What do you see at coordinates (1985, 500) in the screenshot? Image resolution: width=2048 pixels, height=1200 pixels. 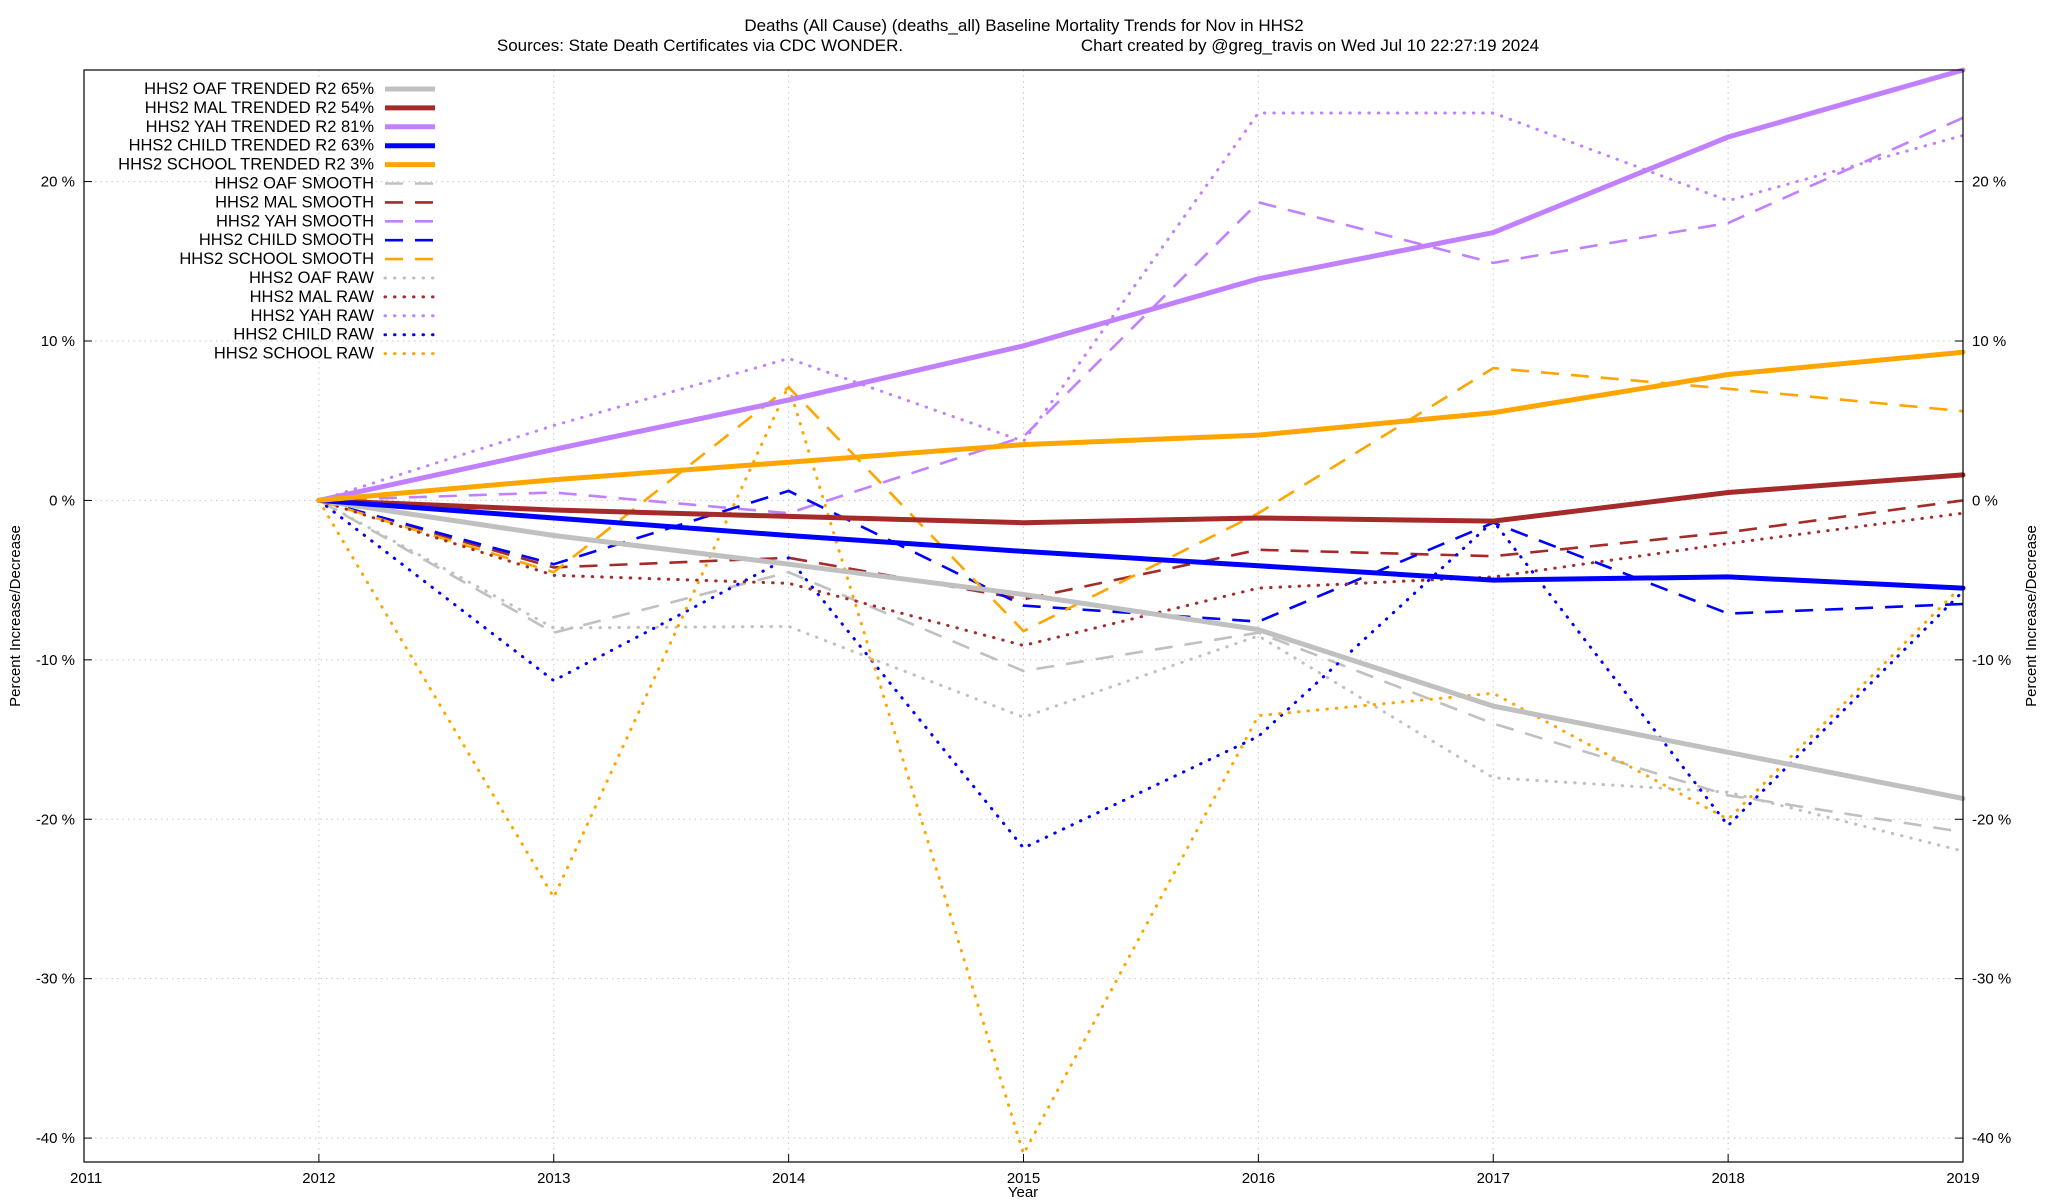 I see `y-tick-label-right: 0 %` at bounding box center [1985, 500].